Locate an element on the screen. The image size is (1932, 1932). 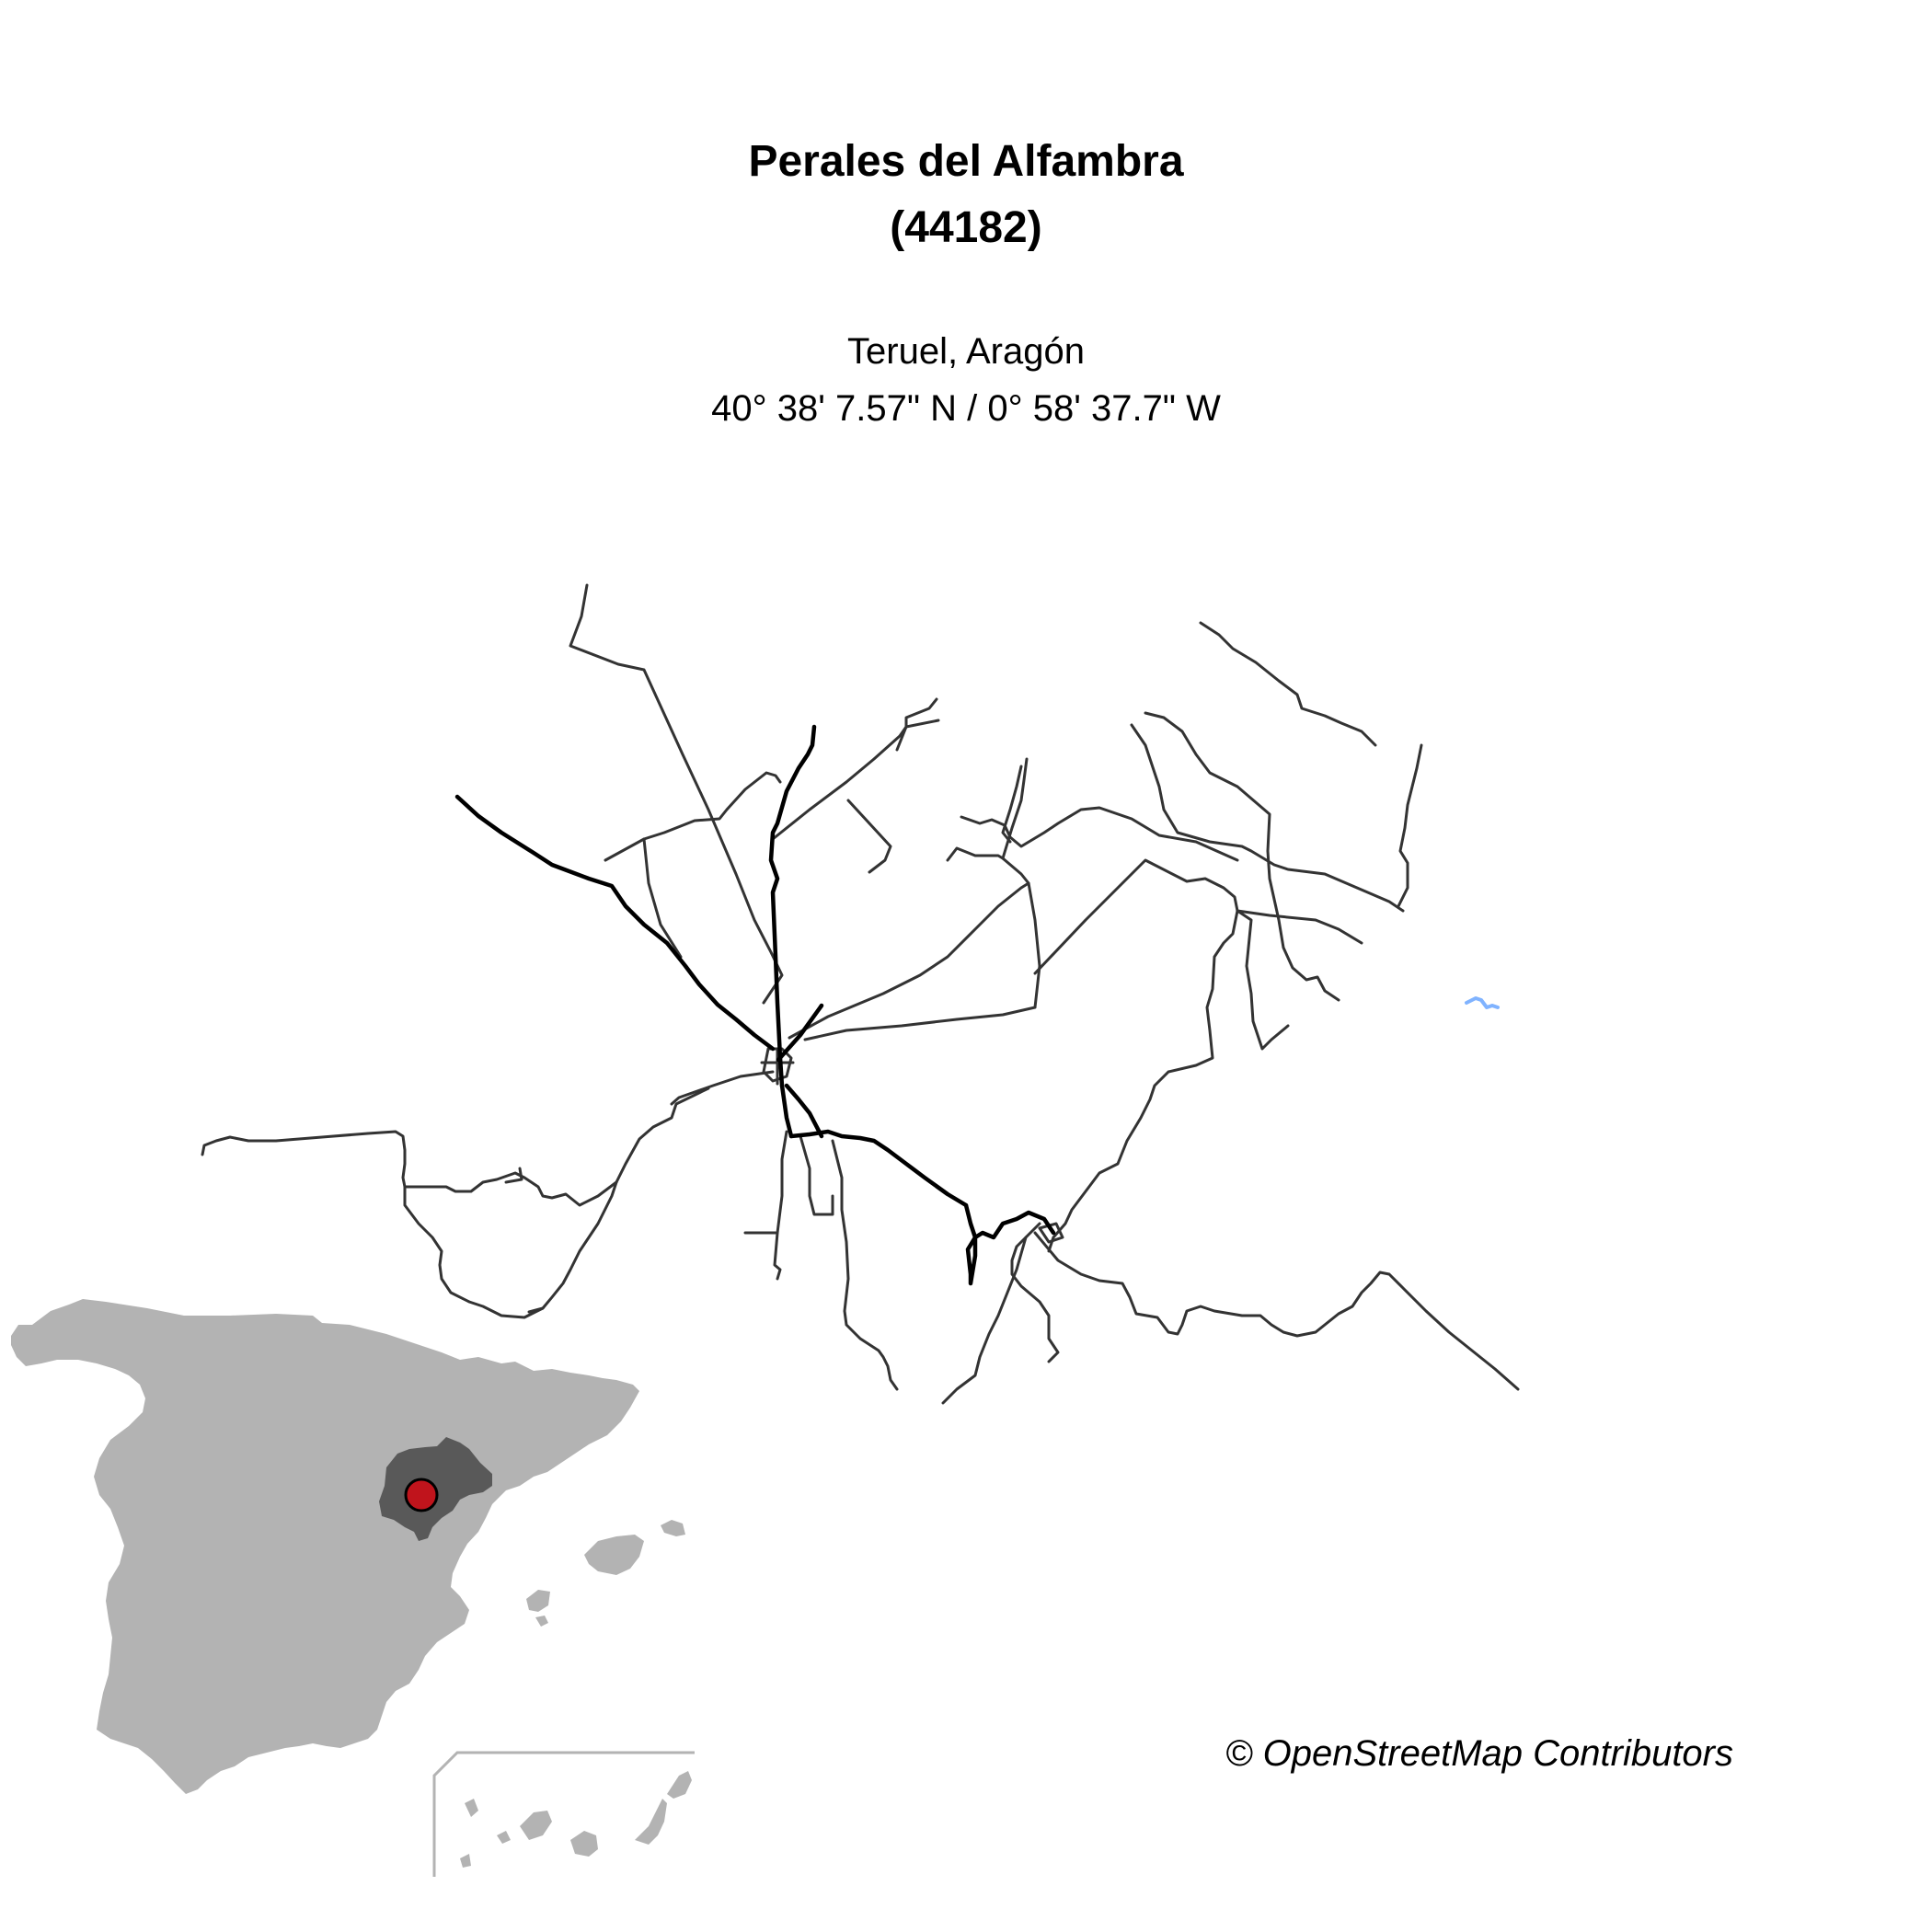
road-main-northeast-spur is located at coordinates (800, 1033).